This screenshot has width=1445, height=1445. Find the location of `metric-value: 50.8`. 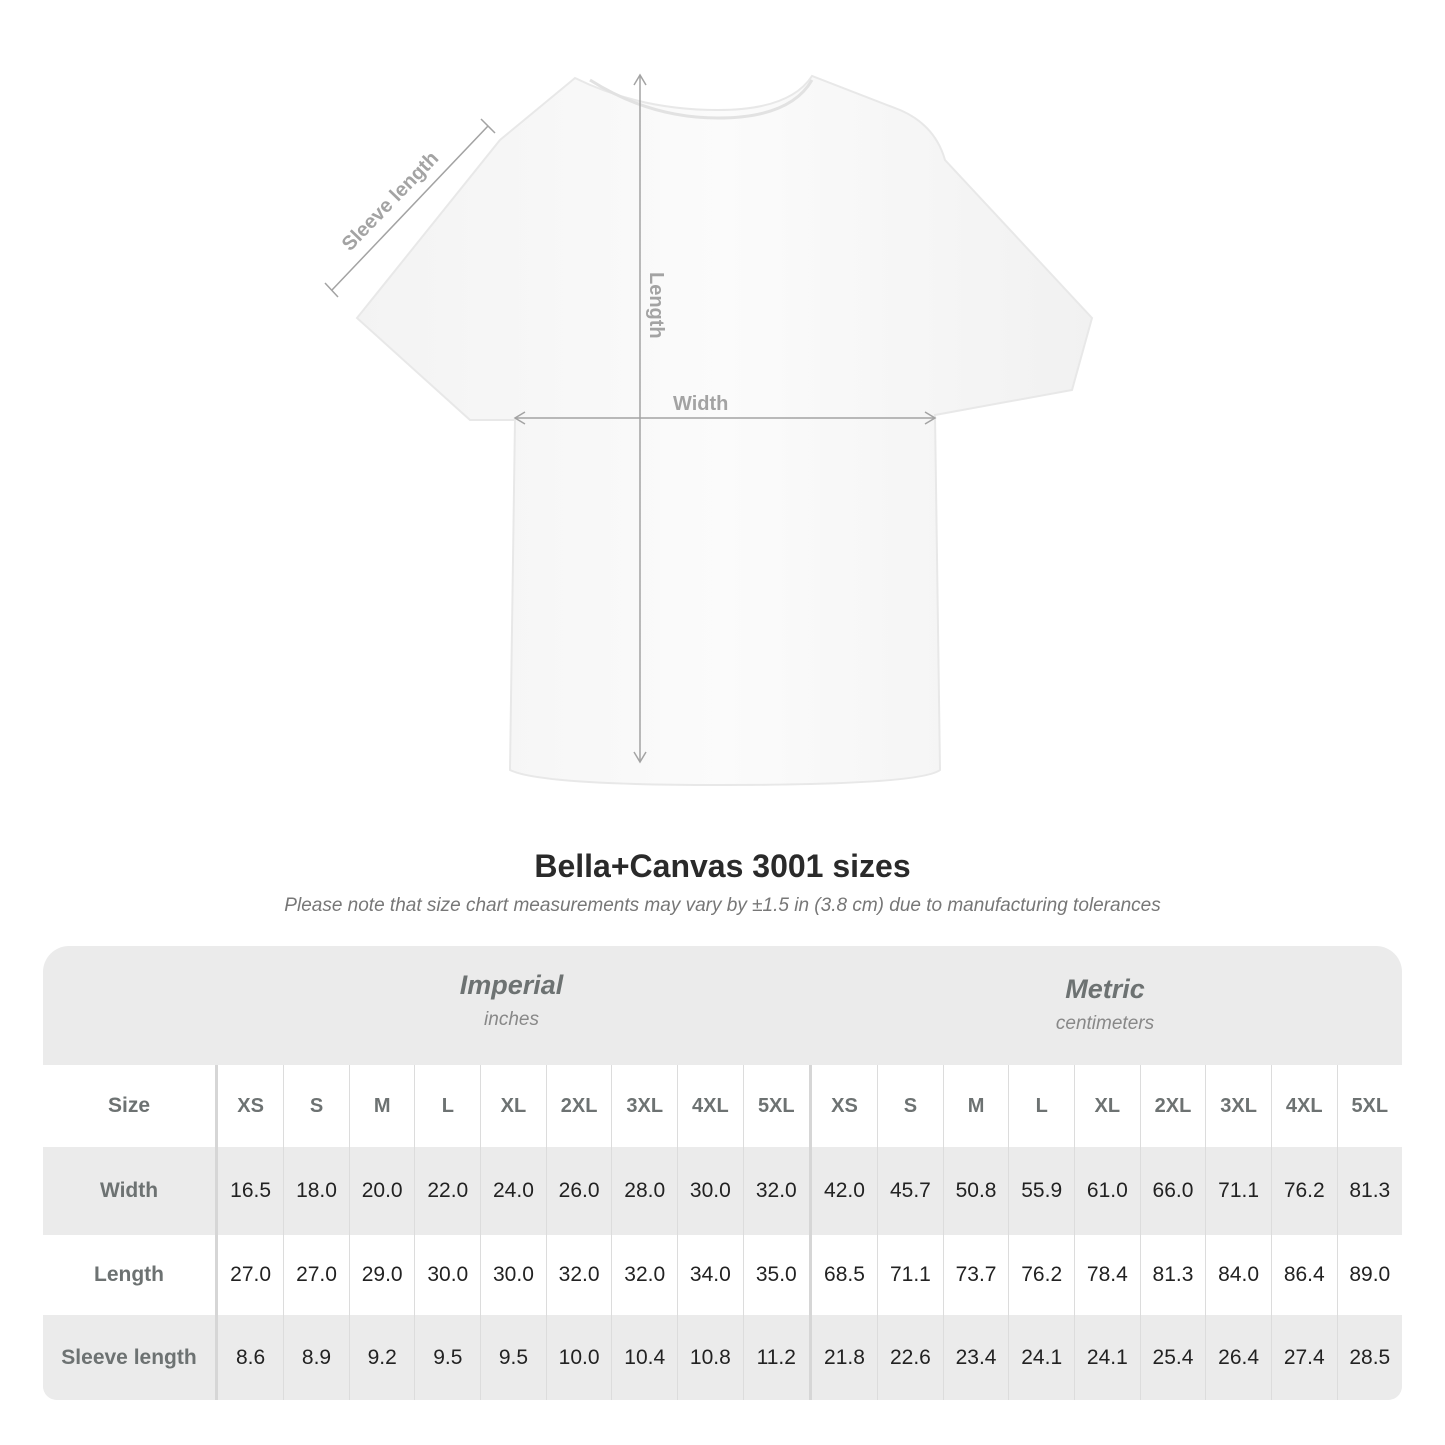

metric-value: 50.8 is located at coordinates (975, 1191).